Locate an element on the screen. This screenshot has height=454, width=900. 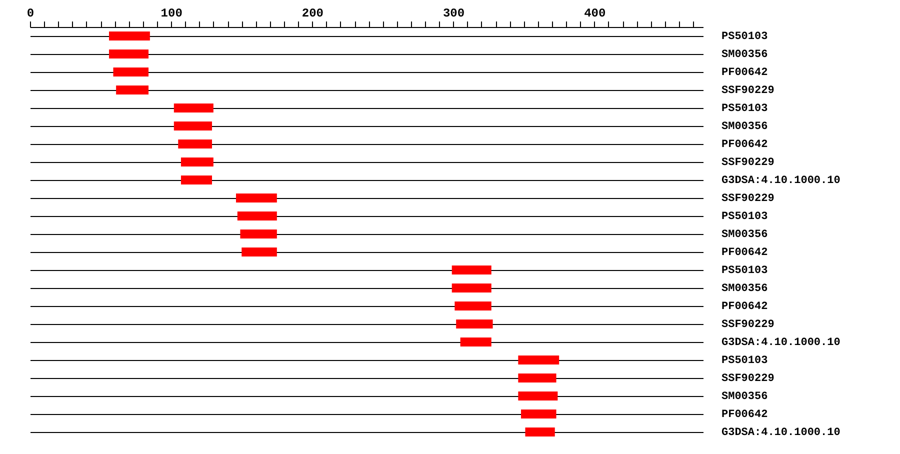
x-tick-label: 200 is located at coordinates (313, 13).